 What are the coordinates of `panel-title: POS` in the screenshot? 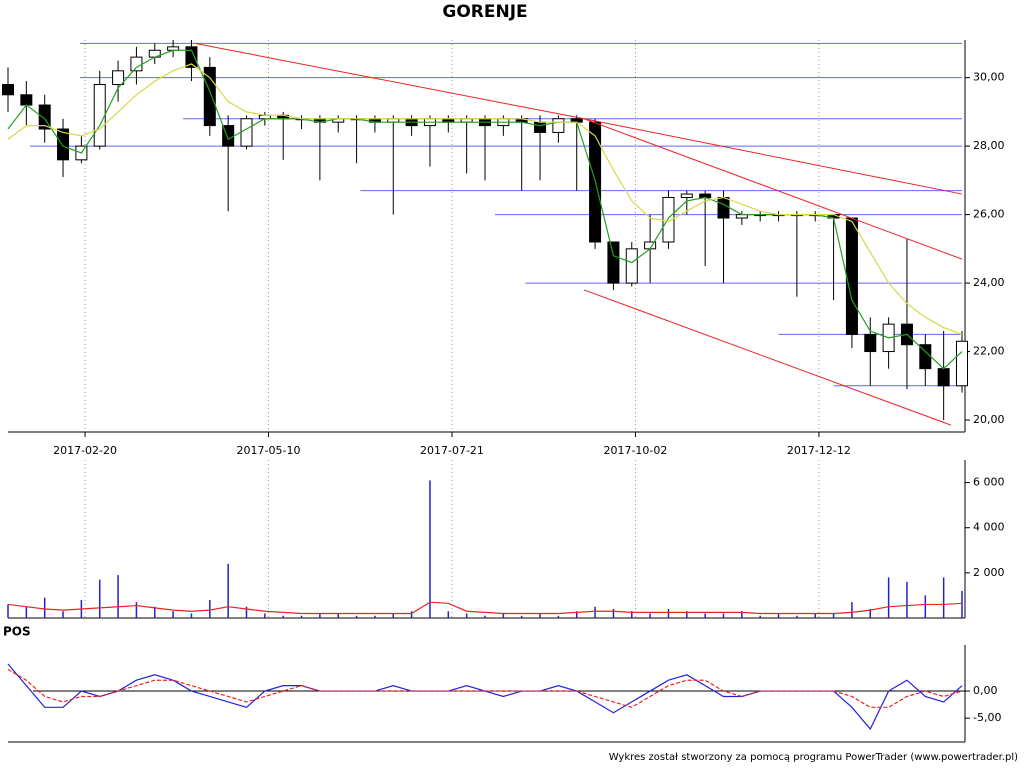 It's located at (17, 632).